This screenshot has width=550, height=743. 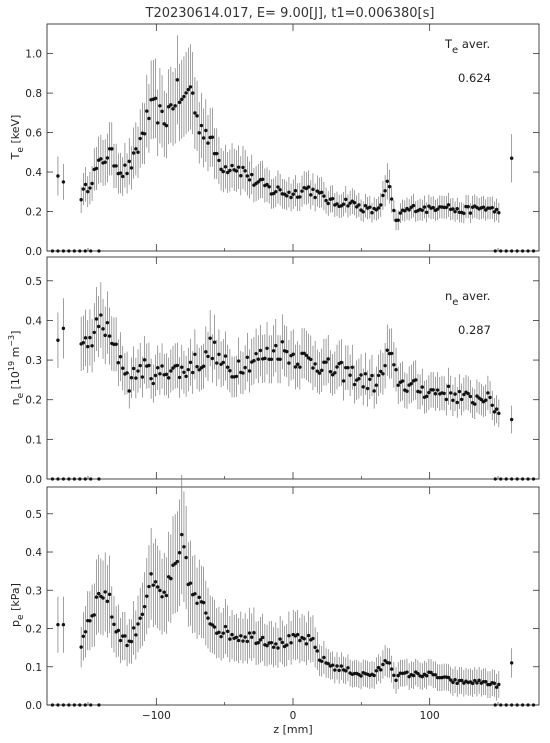 I want to click on x-axis-label: z [mm], so click(x=292, y=729).